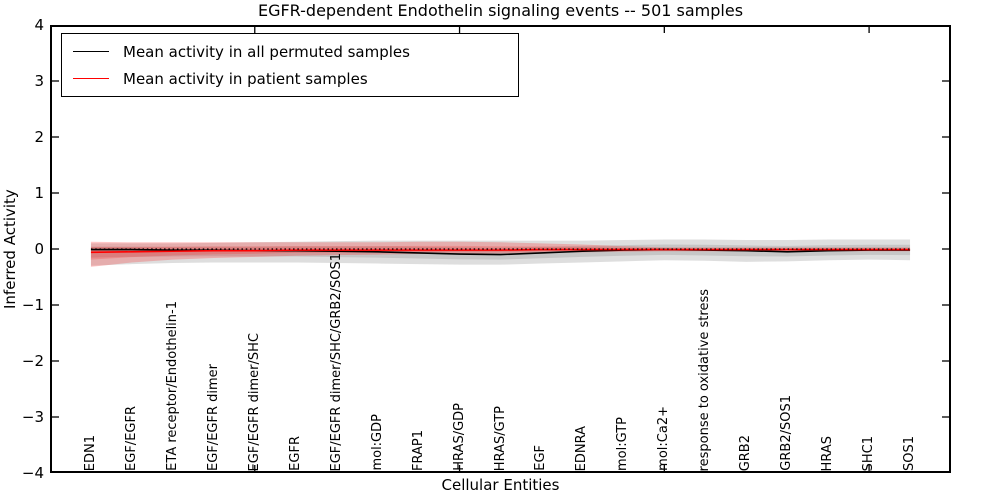  What do you see at coordinates (39, 137) in the screenshot?
I see `y-tick-label: 2` at bounding box center [39, 137].